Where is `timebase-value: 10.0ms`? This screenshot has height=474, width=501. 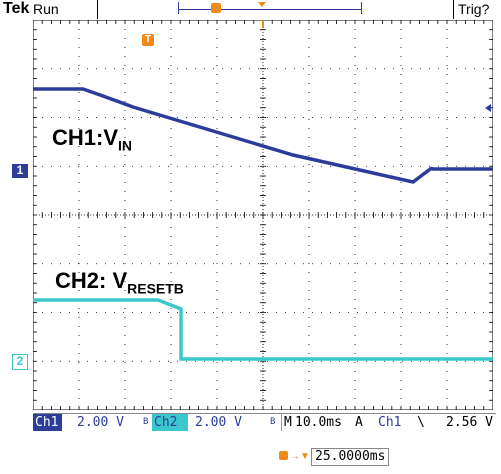 timebase-value: 10.0ms is located at coordinates (318, 422).